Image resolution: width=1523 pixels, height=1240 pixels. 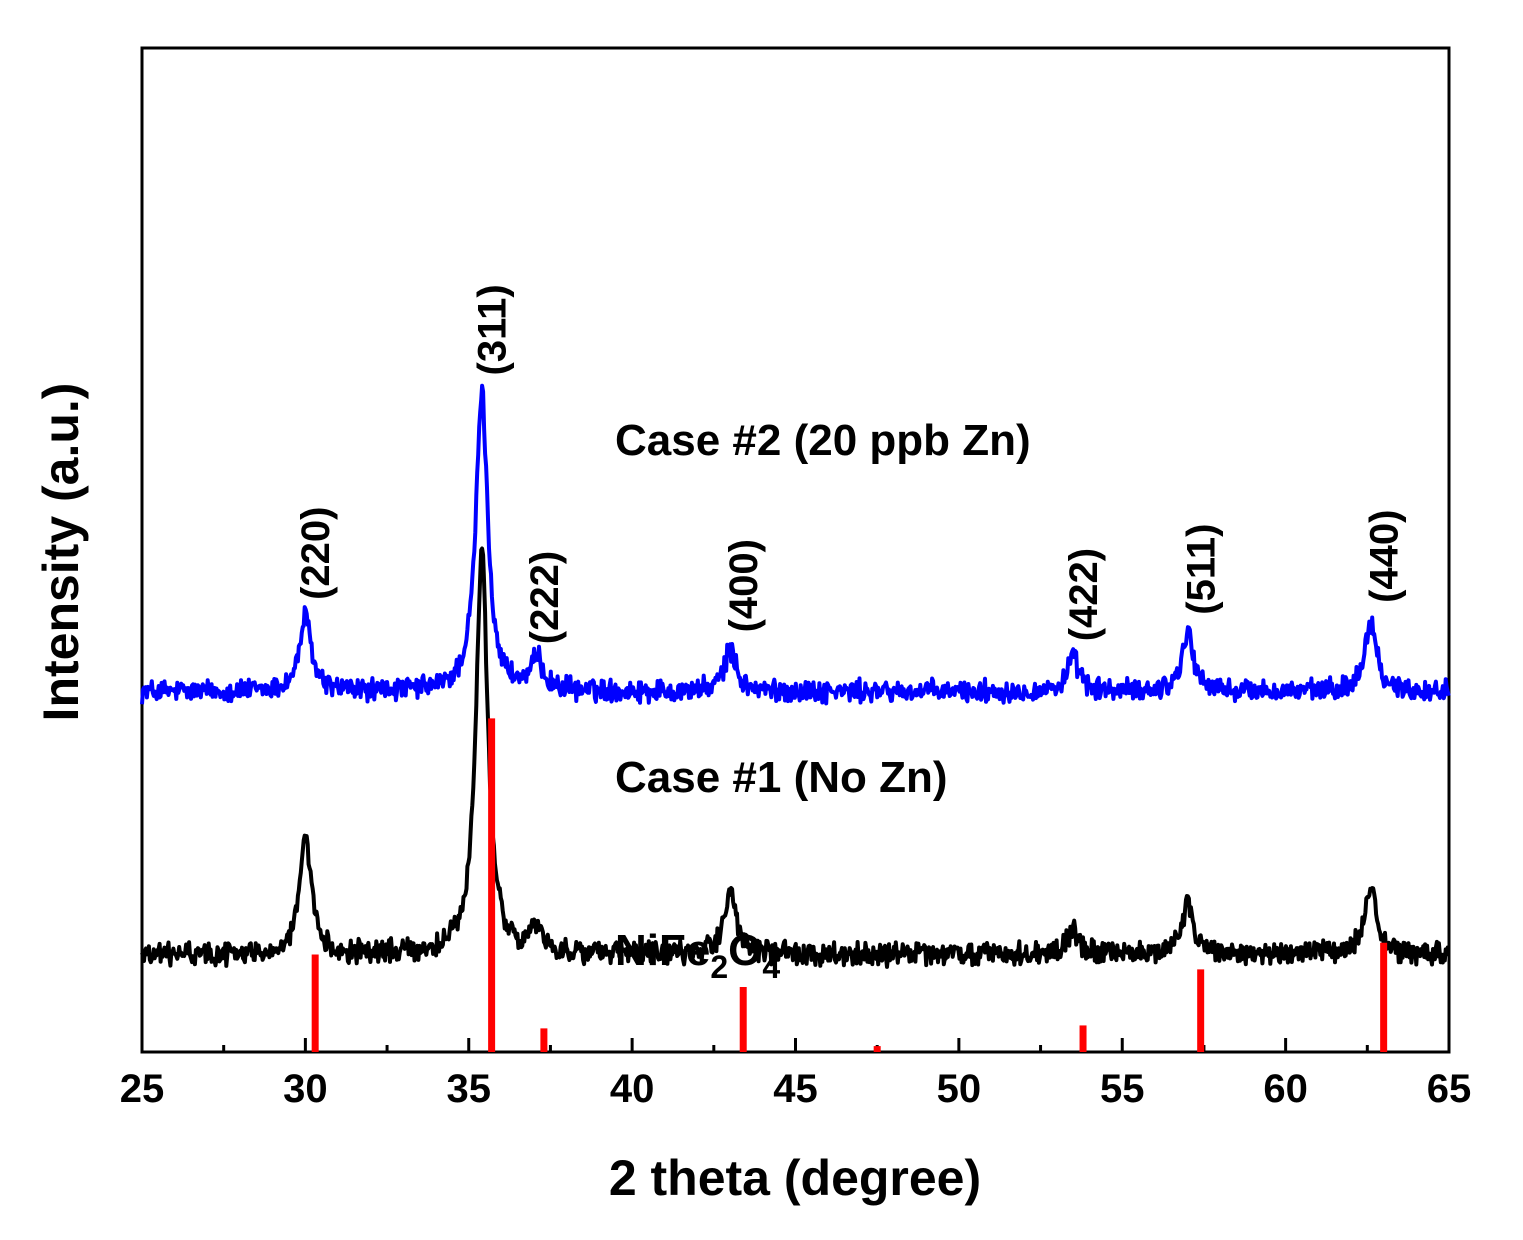 I want to click on peak-label: (311), so click(x=493, y=329).